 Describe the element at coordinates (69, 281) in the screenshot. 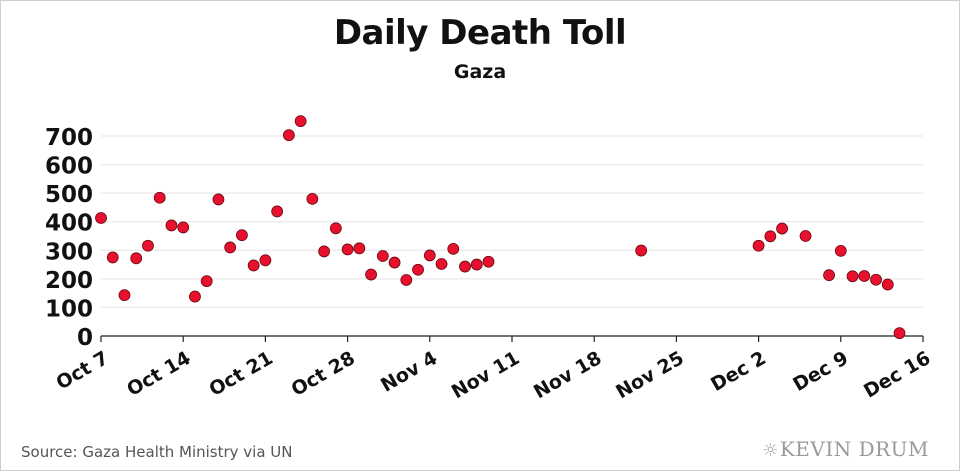

I see `y-tick-label: 200` at that location.